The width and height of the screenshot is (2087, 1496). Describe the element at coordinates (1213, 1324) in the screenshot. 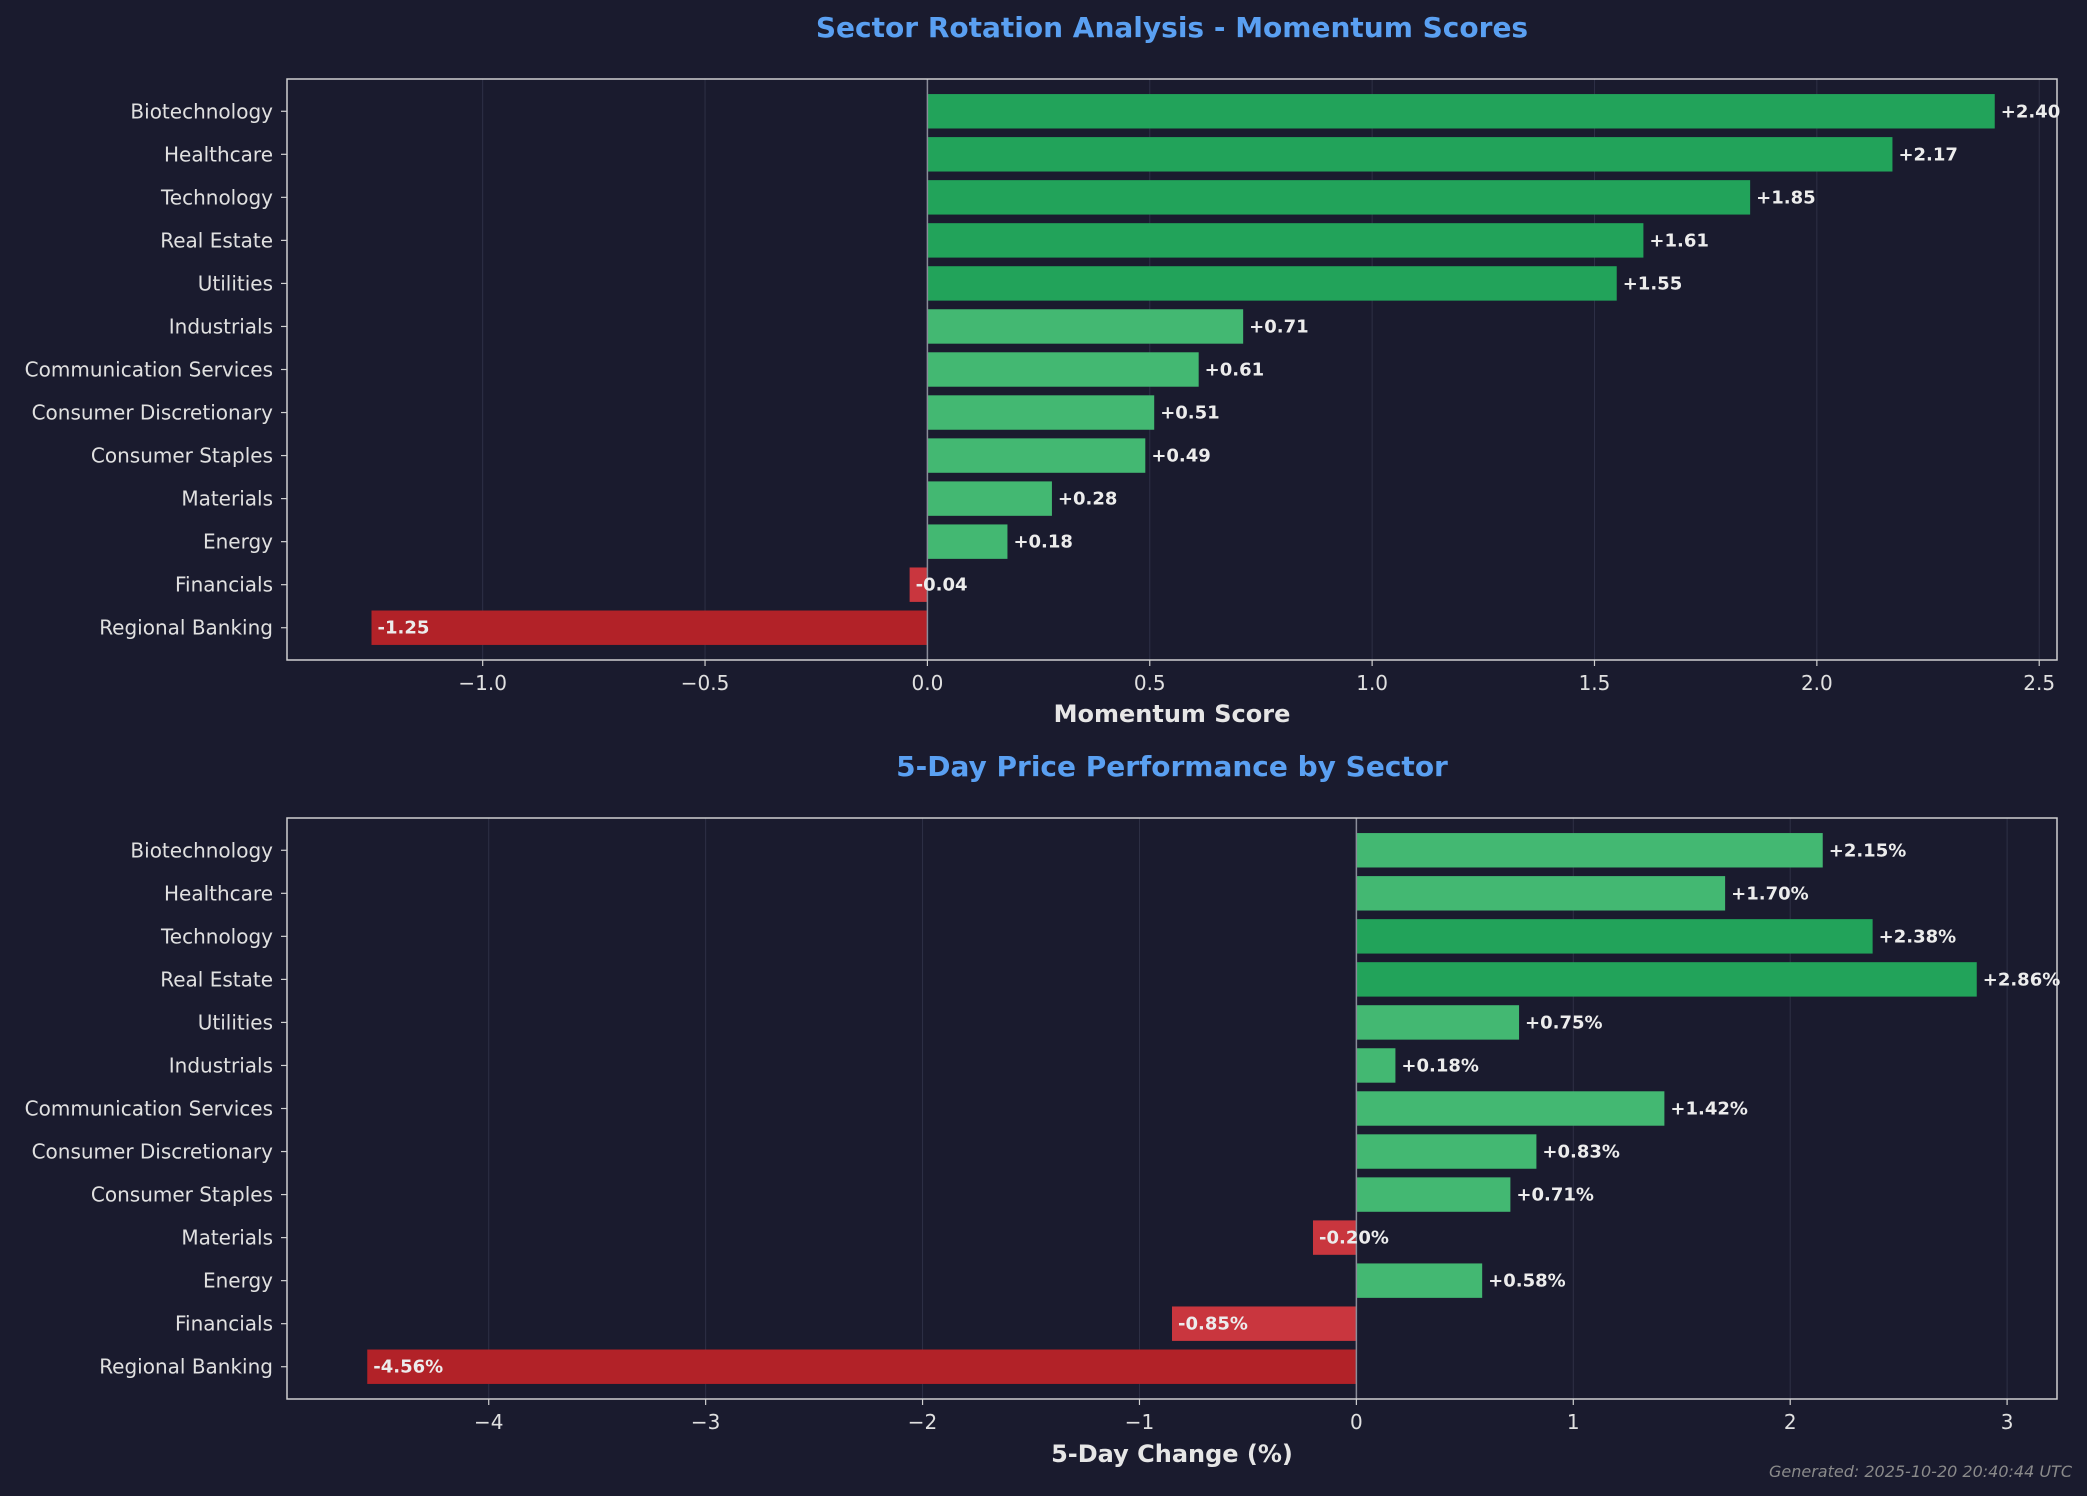

I see `data-label: -0.85%` at that location.